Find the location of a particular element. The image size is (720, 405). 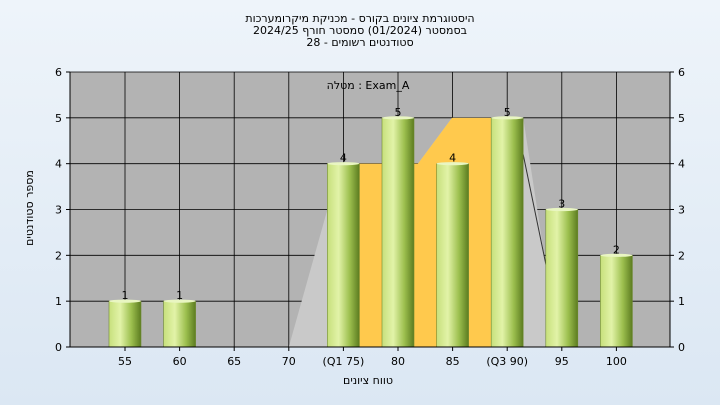

x-tick-label: 65 is located at coordinates (234, 361).